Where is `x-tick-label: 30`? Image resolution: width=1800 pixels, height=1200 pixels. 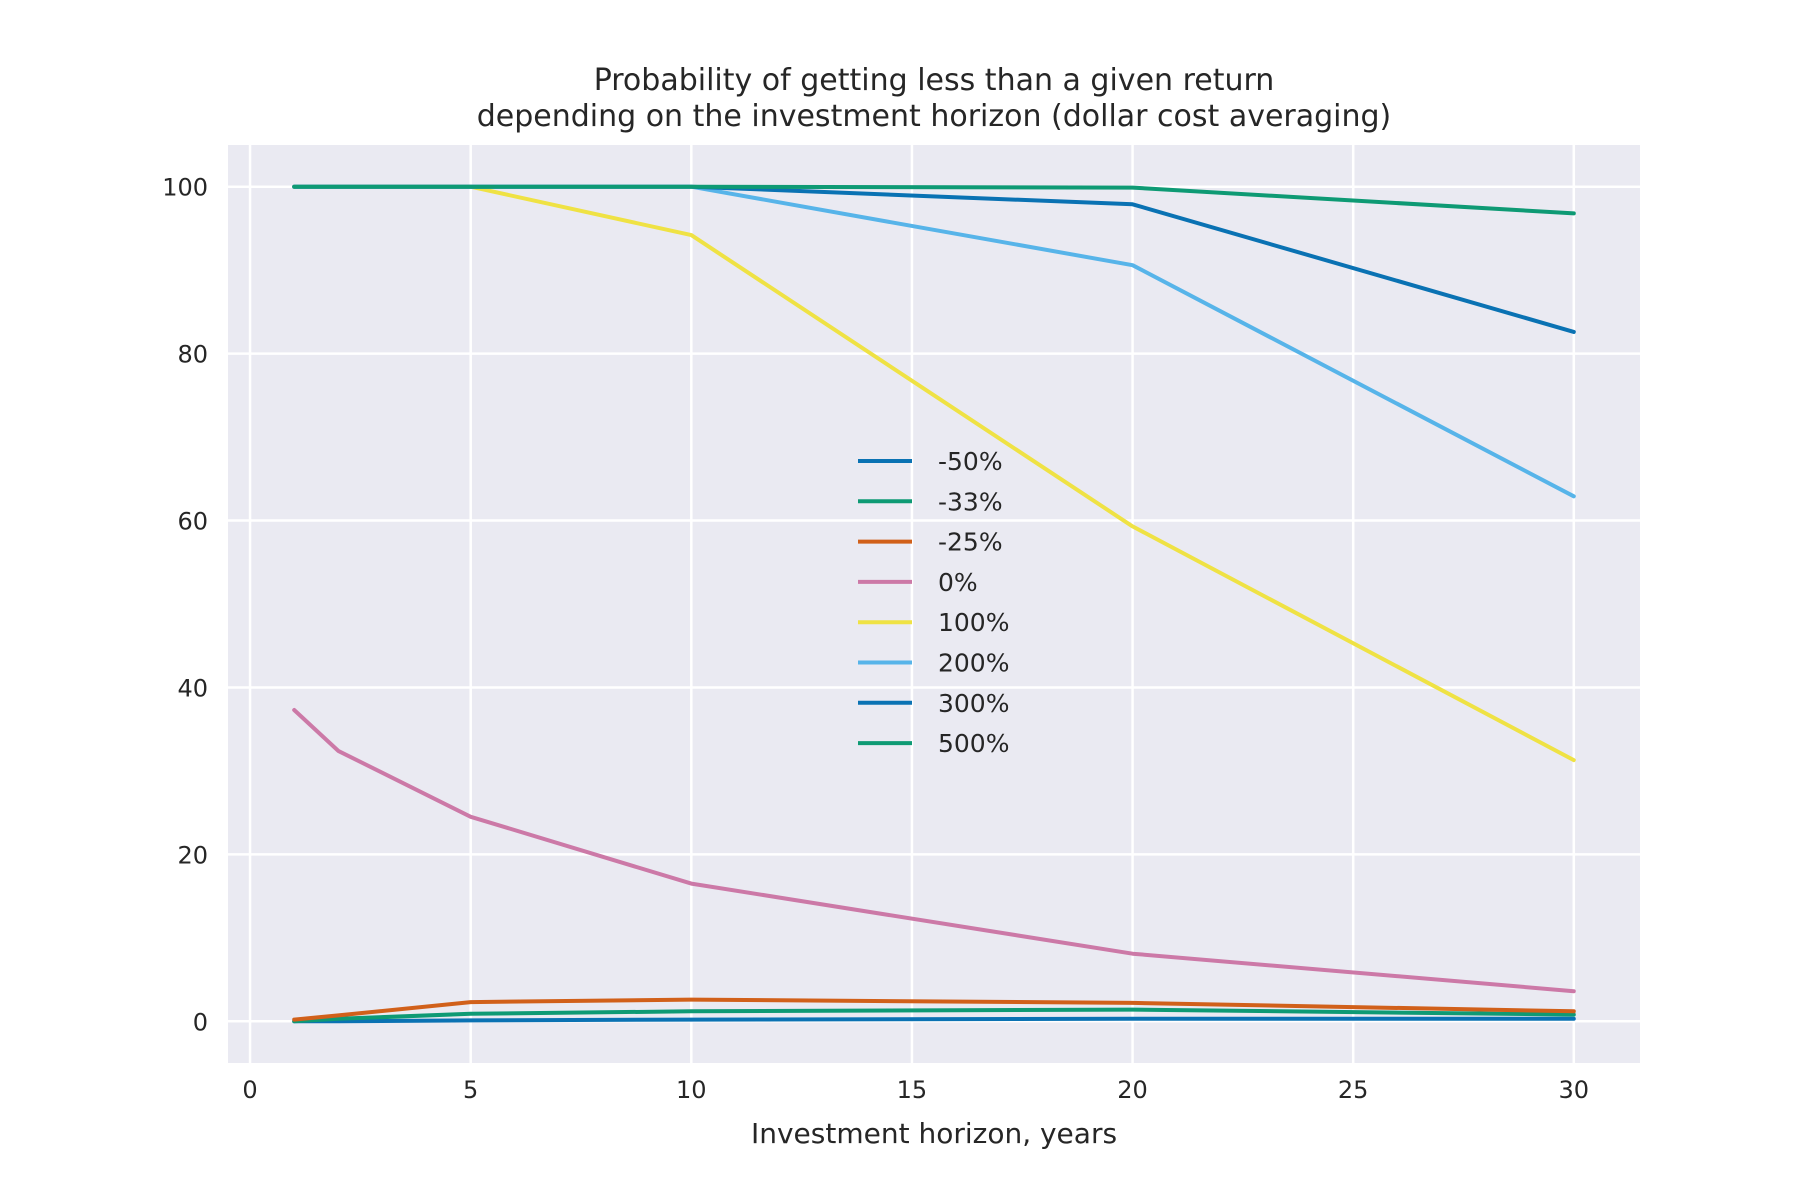 x-tick-label: 30 is located at coordinates (1574, 1090).